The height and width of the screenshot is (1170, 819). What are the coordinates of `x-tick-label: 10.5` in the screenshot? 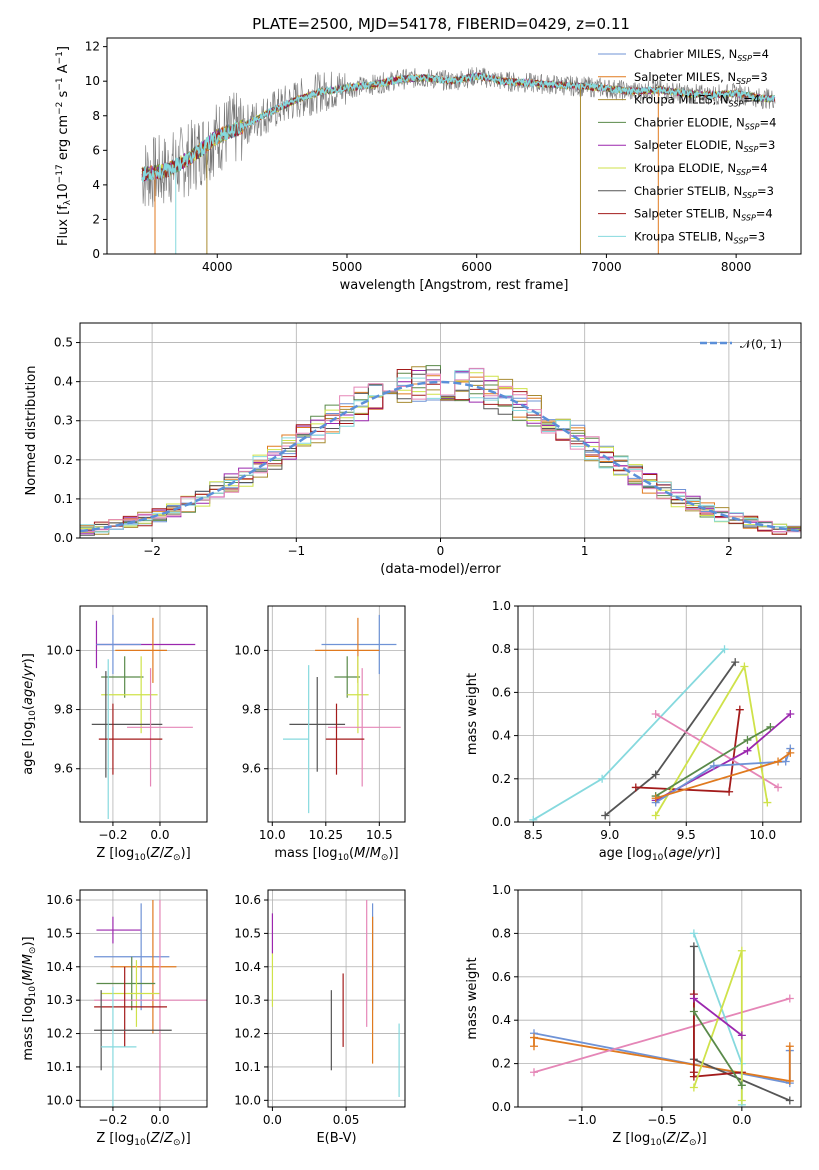 It's located at (379, 835).